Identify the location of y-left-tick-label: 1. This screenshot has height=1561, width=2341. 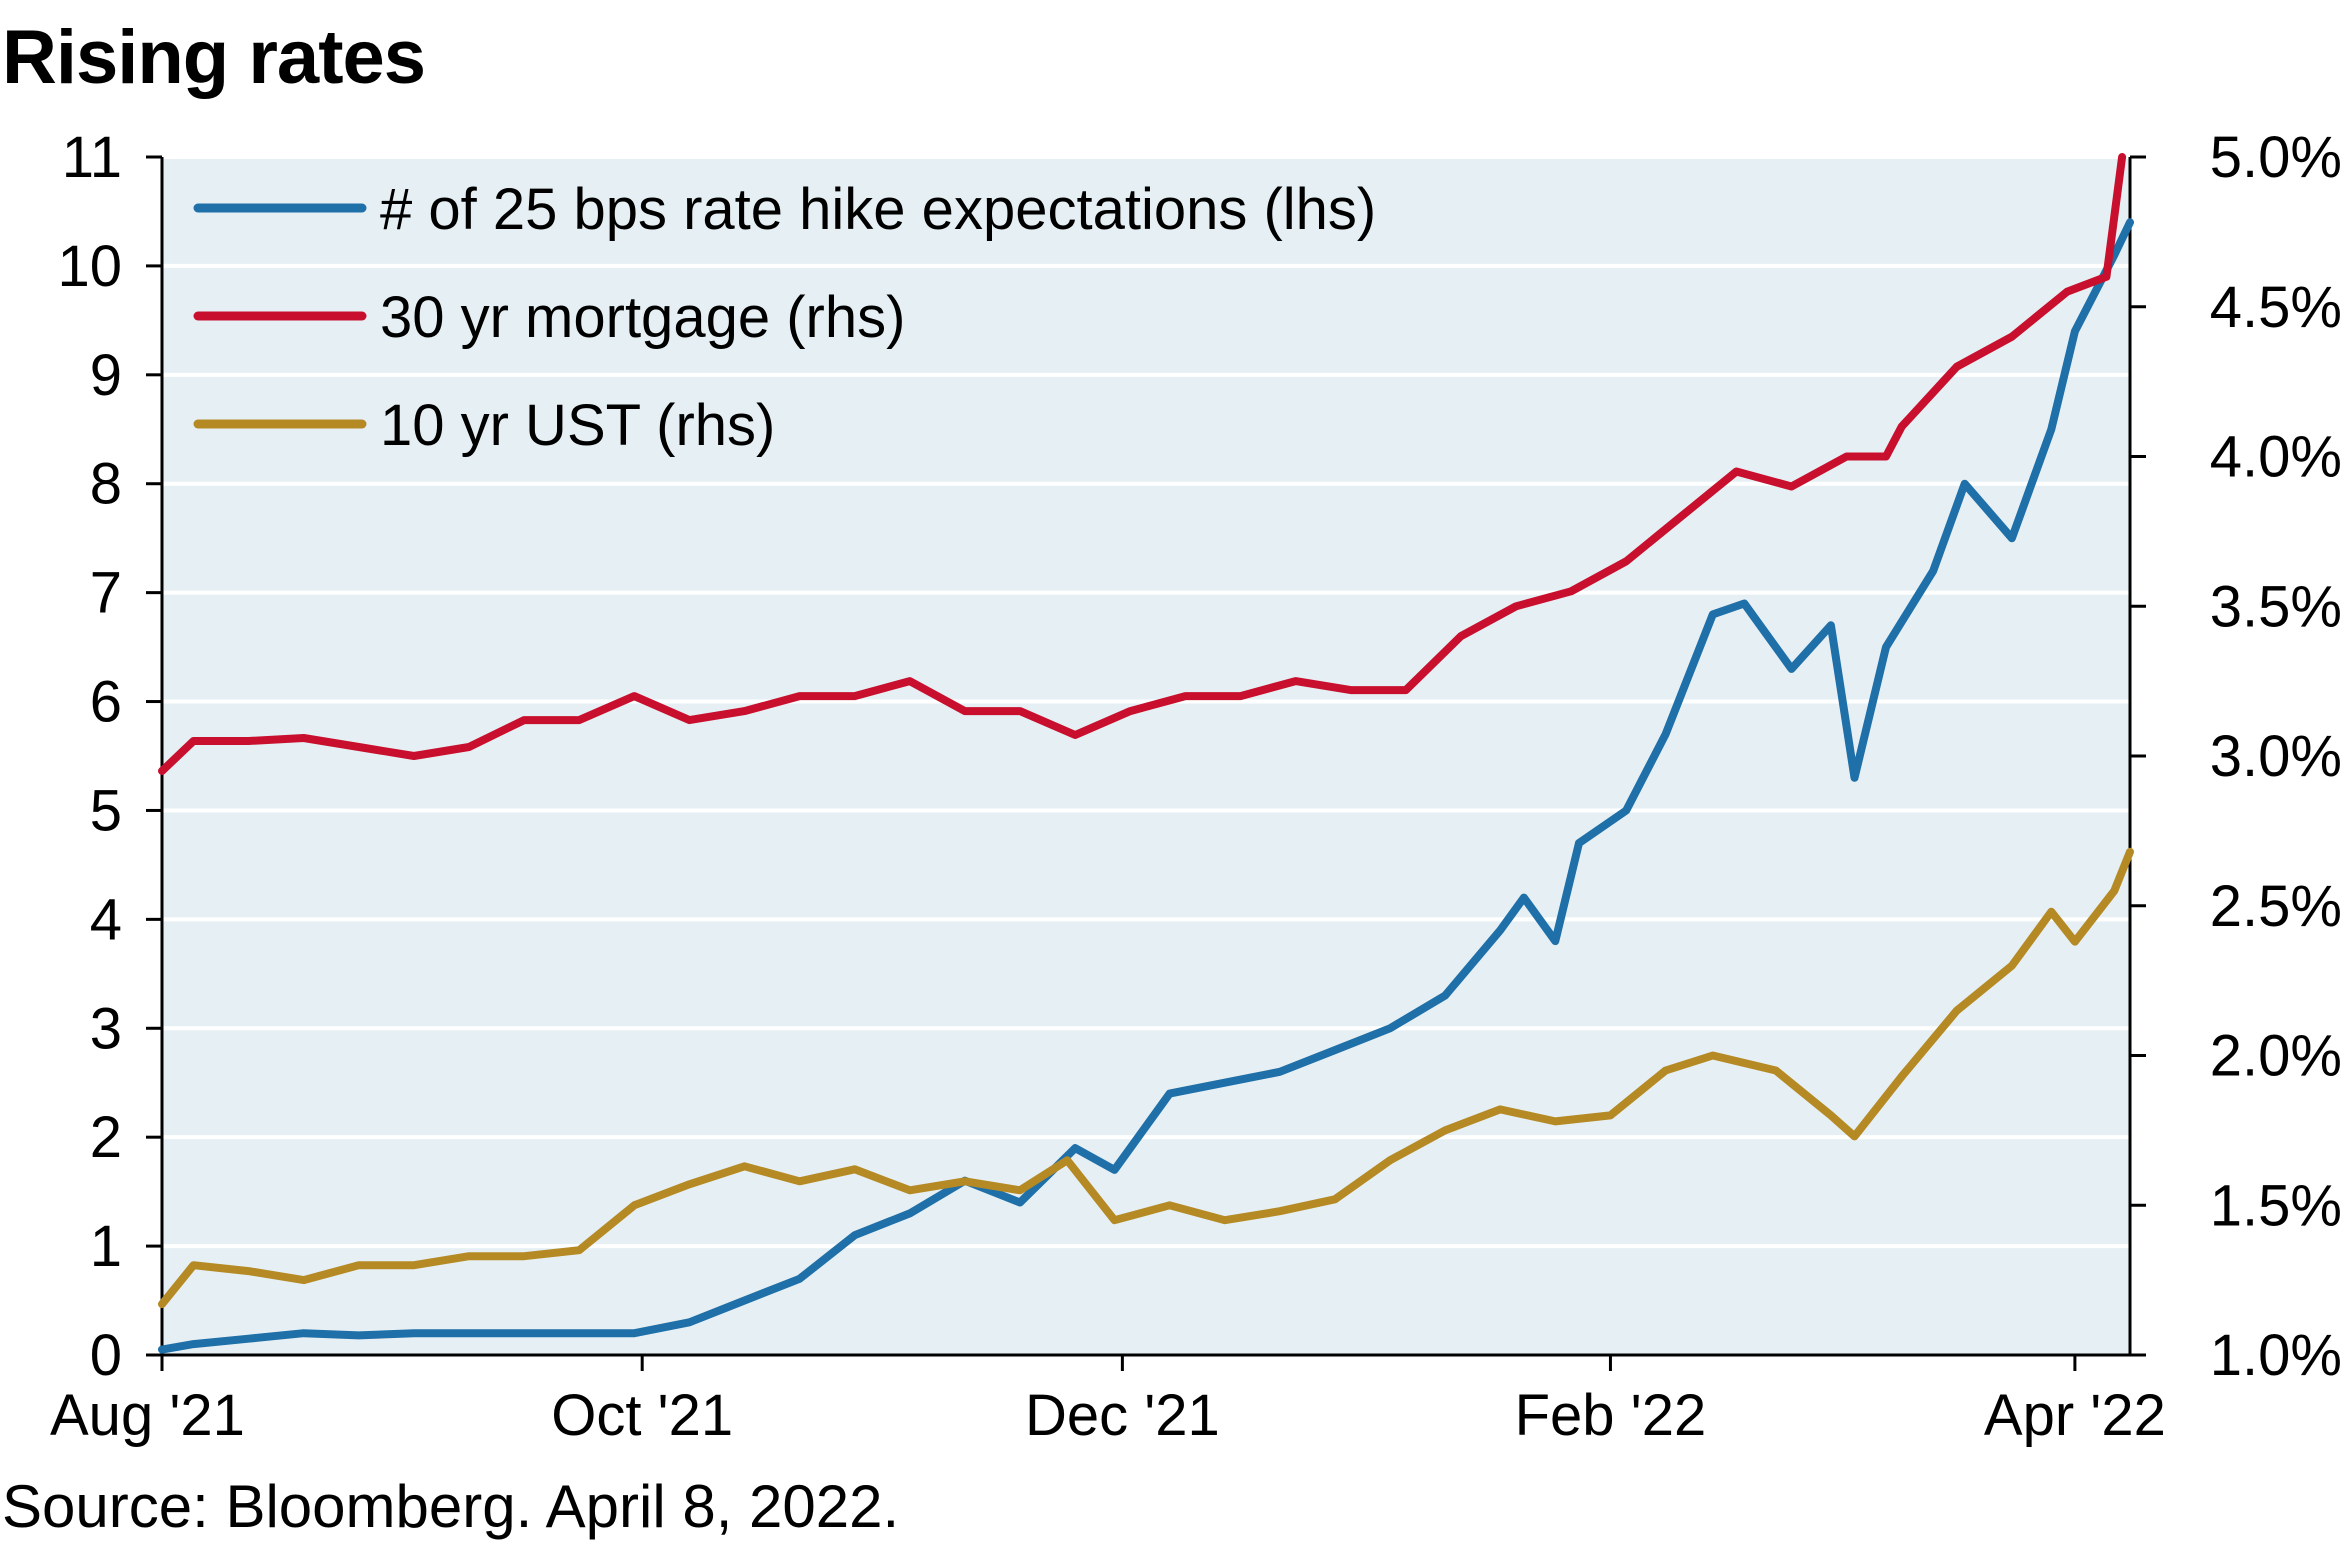
(106, 1246).